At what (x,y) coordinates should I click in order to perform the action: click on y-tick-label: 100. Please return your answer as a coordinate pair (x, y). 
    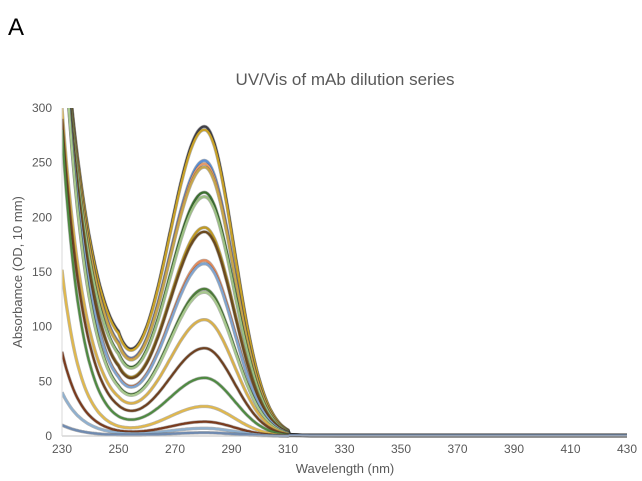
    Looking at the image, I should click on (42, 327).